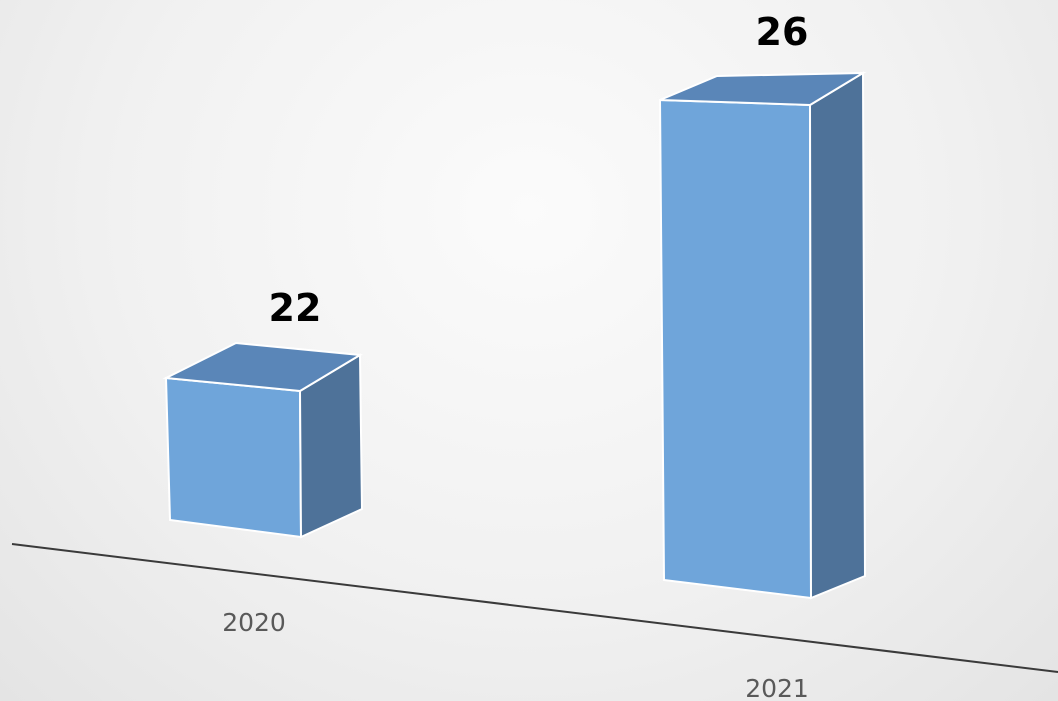 The height and width of the screenshot is (701, 1058). What do you see at coordinates (295, 308) in the screenshot?
I see `data-label-2020: 22` at bounding box center [295, 308].